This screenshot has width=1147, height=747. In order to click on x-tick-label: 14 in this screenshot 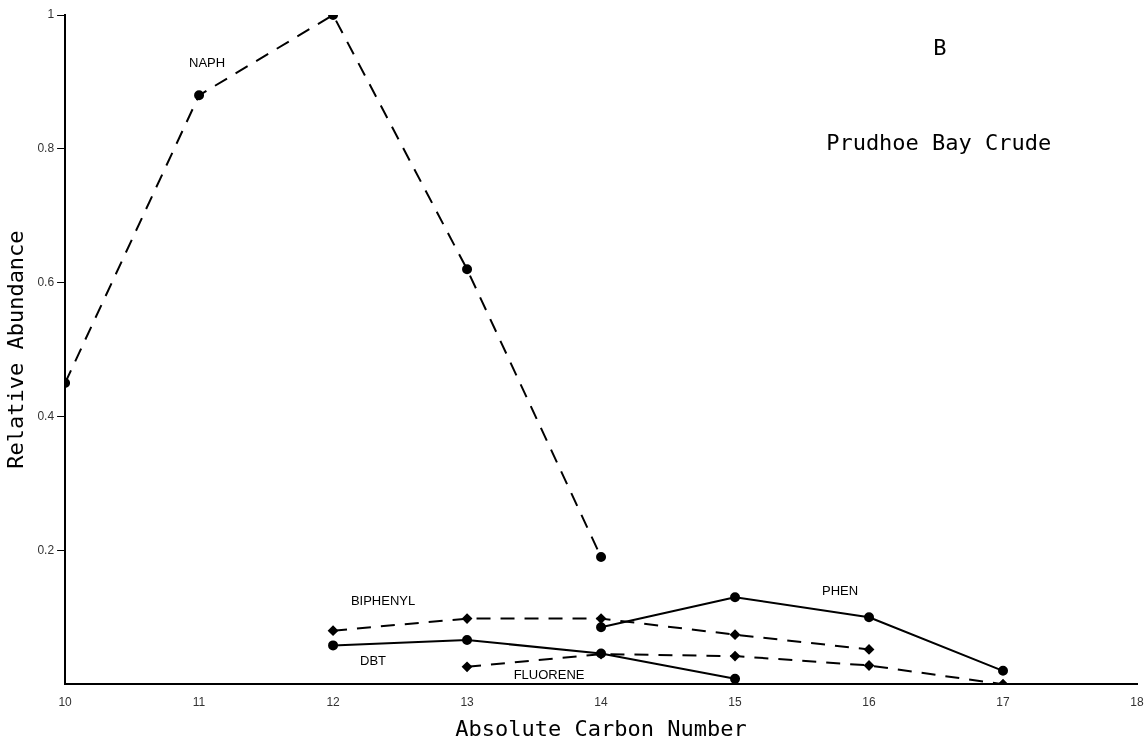, I will do `click(601, 701)`.